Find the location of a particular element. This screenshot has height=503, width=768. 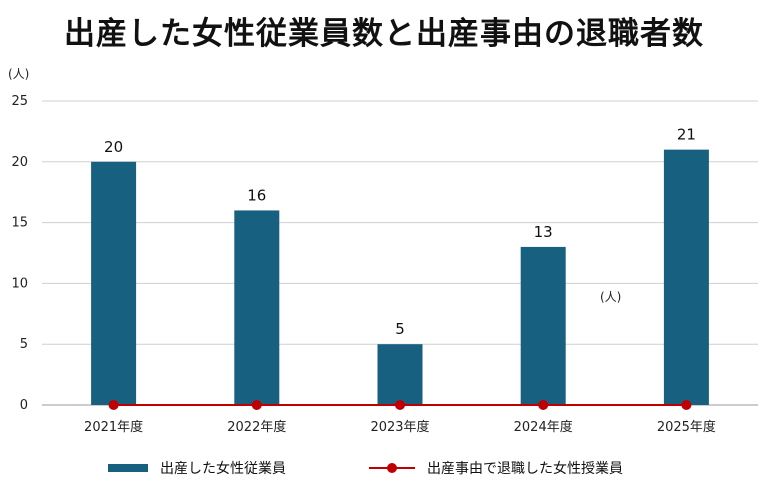

x-tick-label: 2024年度 is located at coordinates (543, 427).